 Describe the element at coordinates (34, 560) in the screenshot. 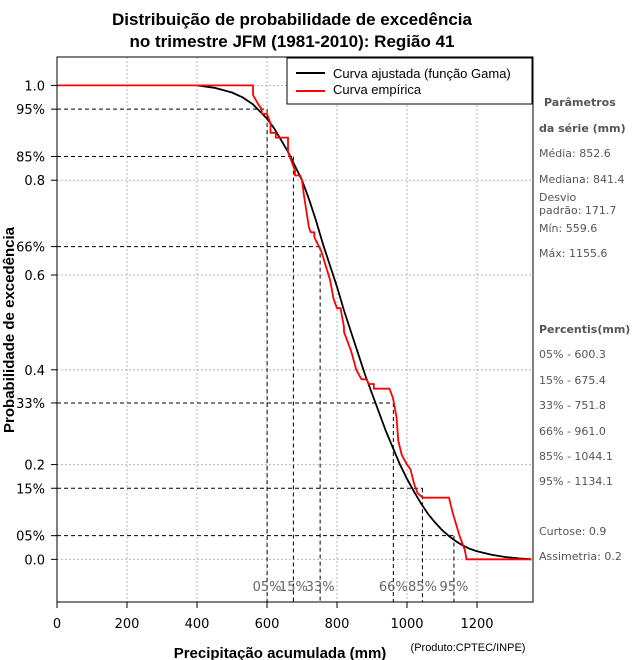

I see `y-tick-label: 0.0` at that location.